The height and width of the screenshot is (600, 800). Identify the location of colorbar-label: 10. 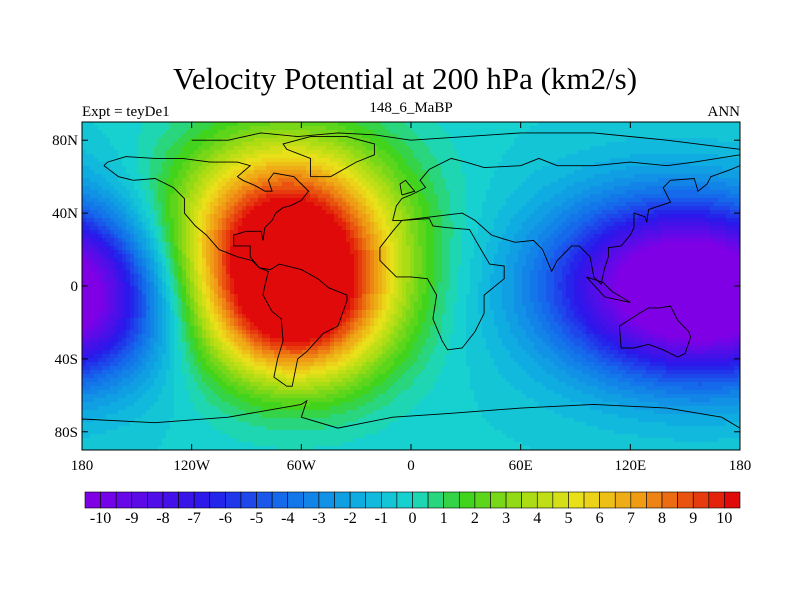
(724, 518).